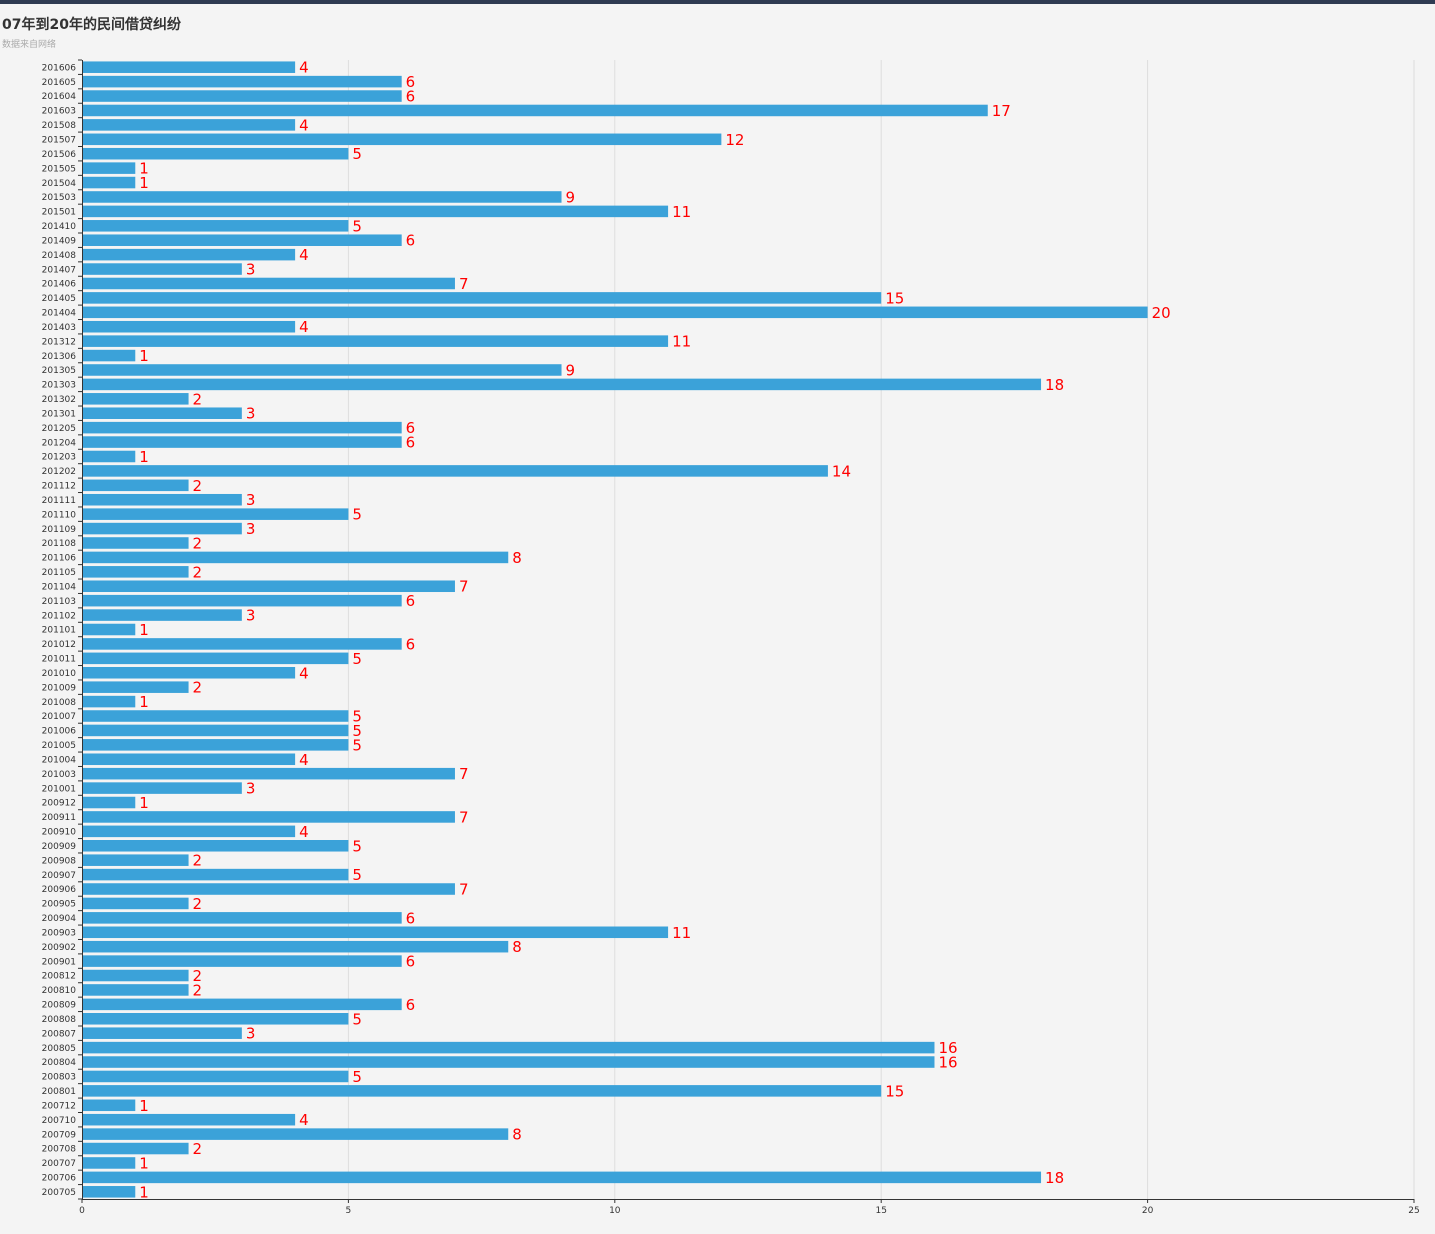 The image size is (1435, 1234). I want to click on y-tick-label: 200903, so click(59, 933).